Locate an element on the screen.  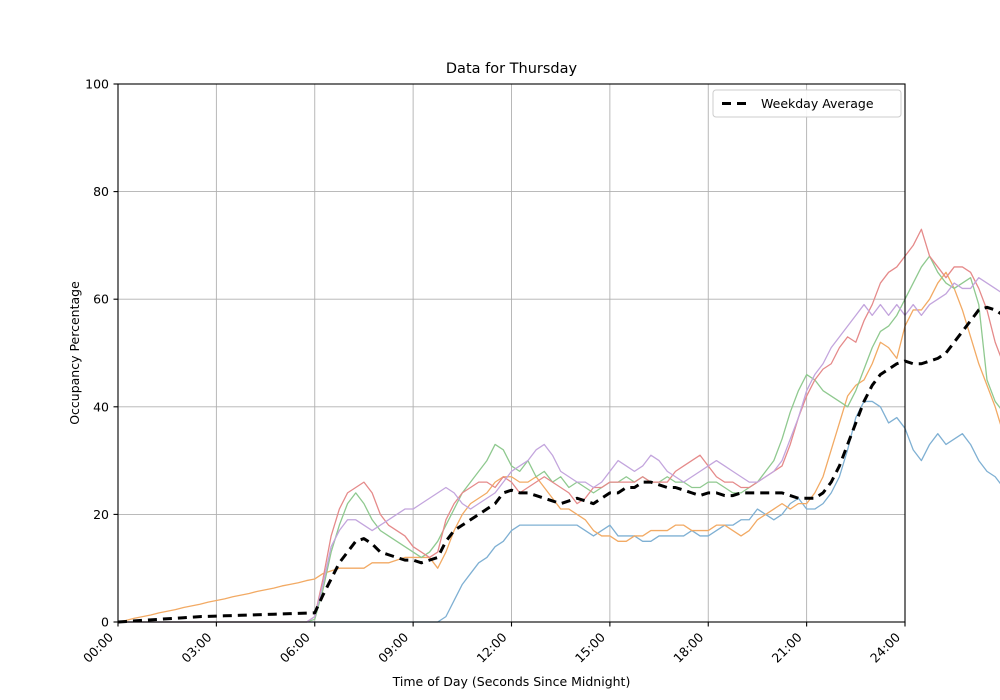
y-axis-label: Occupancy Percentage is located at coordinates (74, 353).